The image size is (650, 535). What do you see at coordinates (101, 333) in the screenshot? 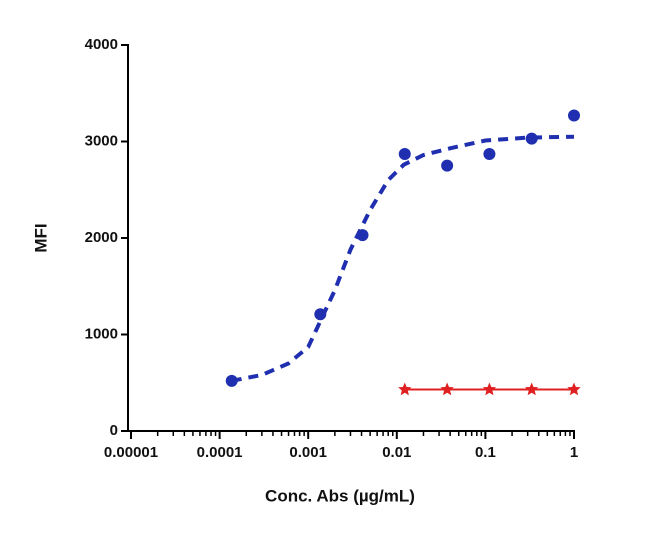
I see `y-tick-label: 1000` at bounding box center [101, 333].